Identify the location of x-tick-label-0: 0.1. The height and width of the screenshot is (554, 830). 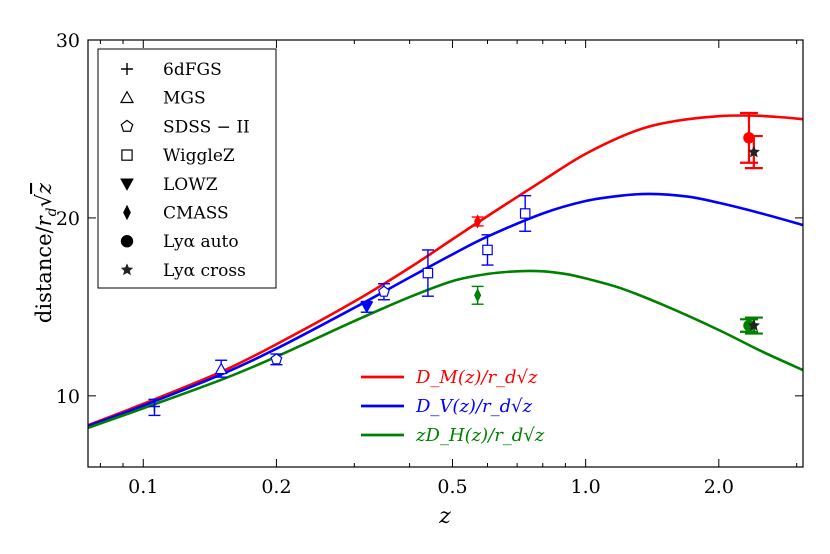
(143, 487).